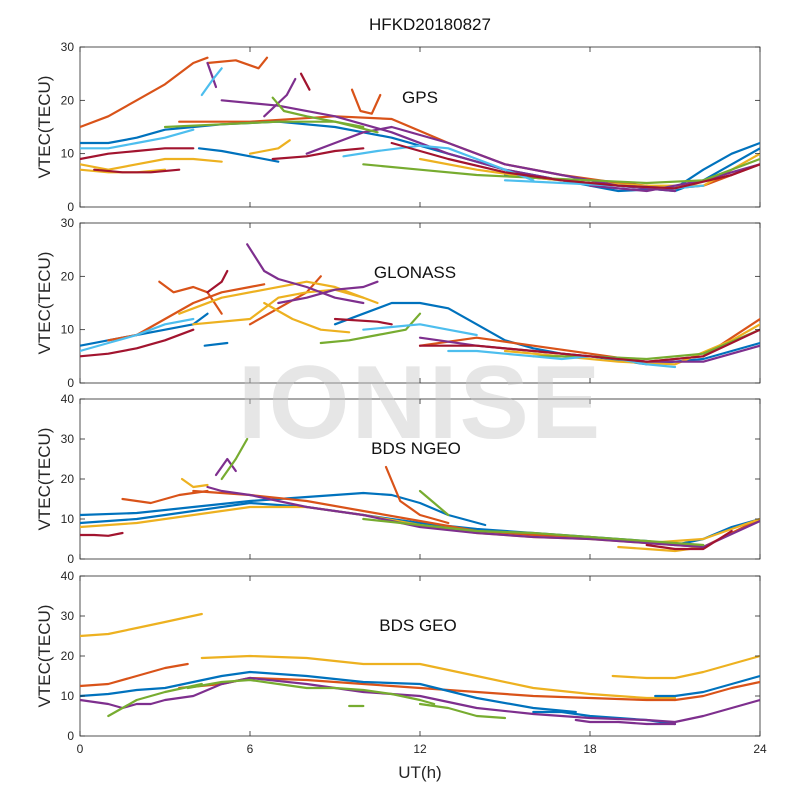 This screenshot has height=800, width=800. I want to click on panel-label: BDS NGEO, so click(416, 448).